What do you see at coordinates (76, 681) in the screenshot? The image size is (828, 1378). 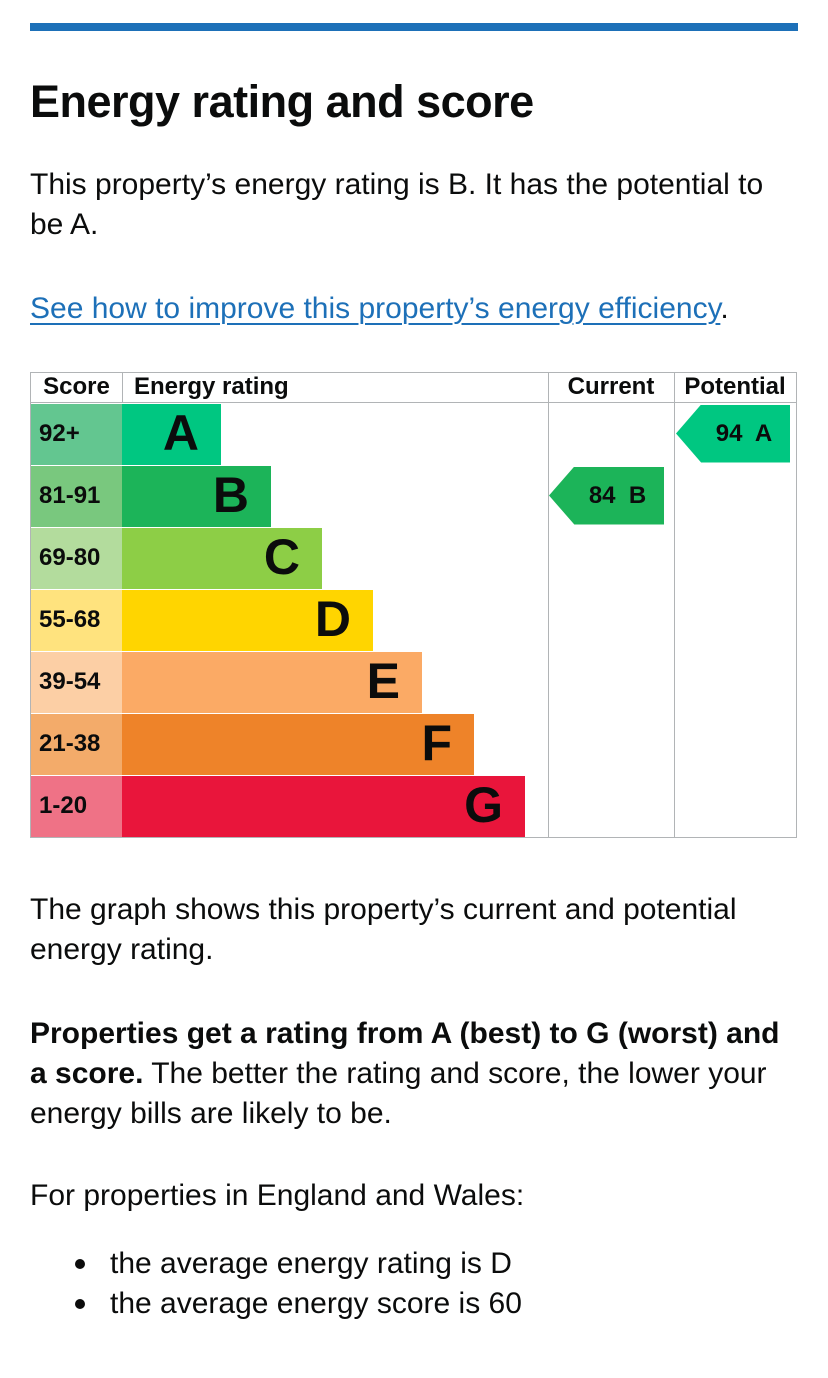 I see `score-range-e: 39-54` at bounding box center [76, 681].